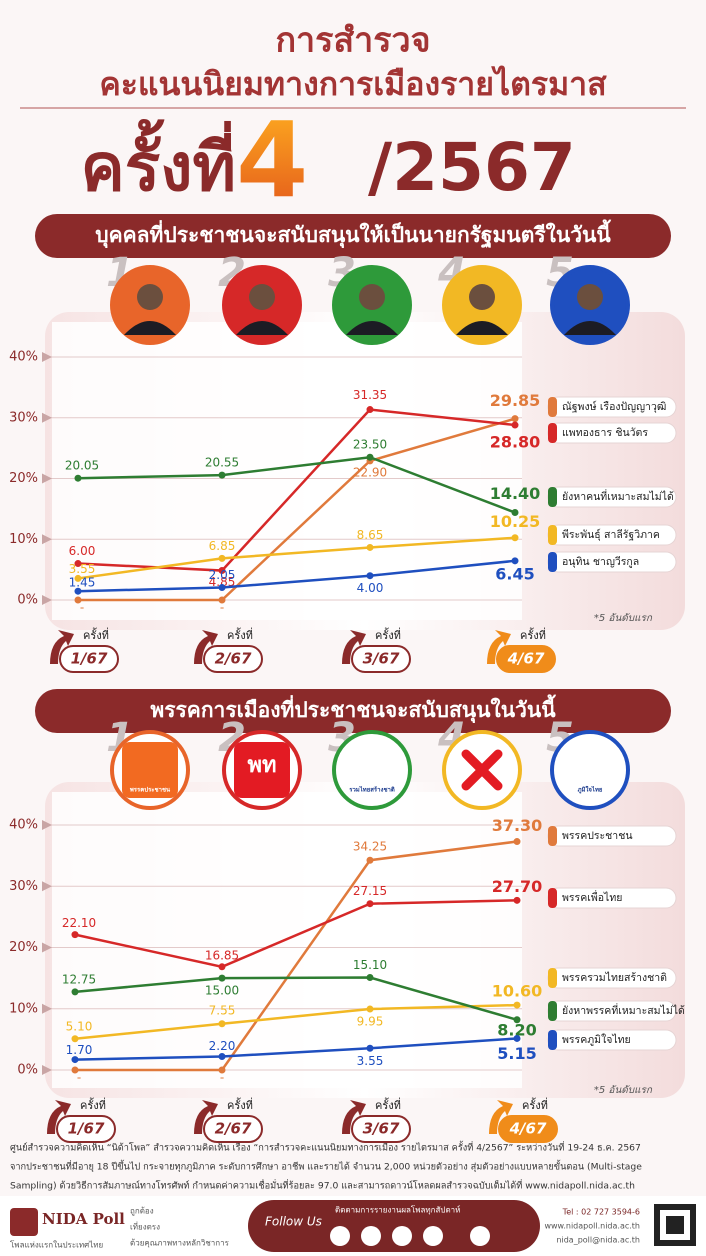 This screenshot has width=706, height=1256. What do you see at coordinates (222, 546) in the screenshot?
I see `value-label: 6.85` at bounding box center [222, 546].